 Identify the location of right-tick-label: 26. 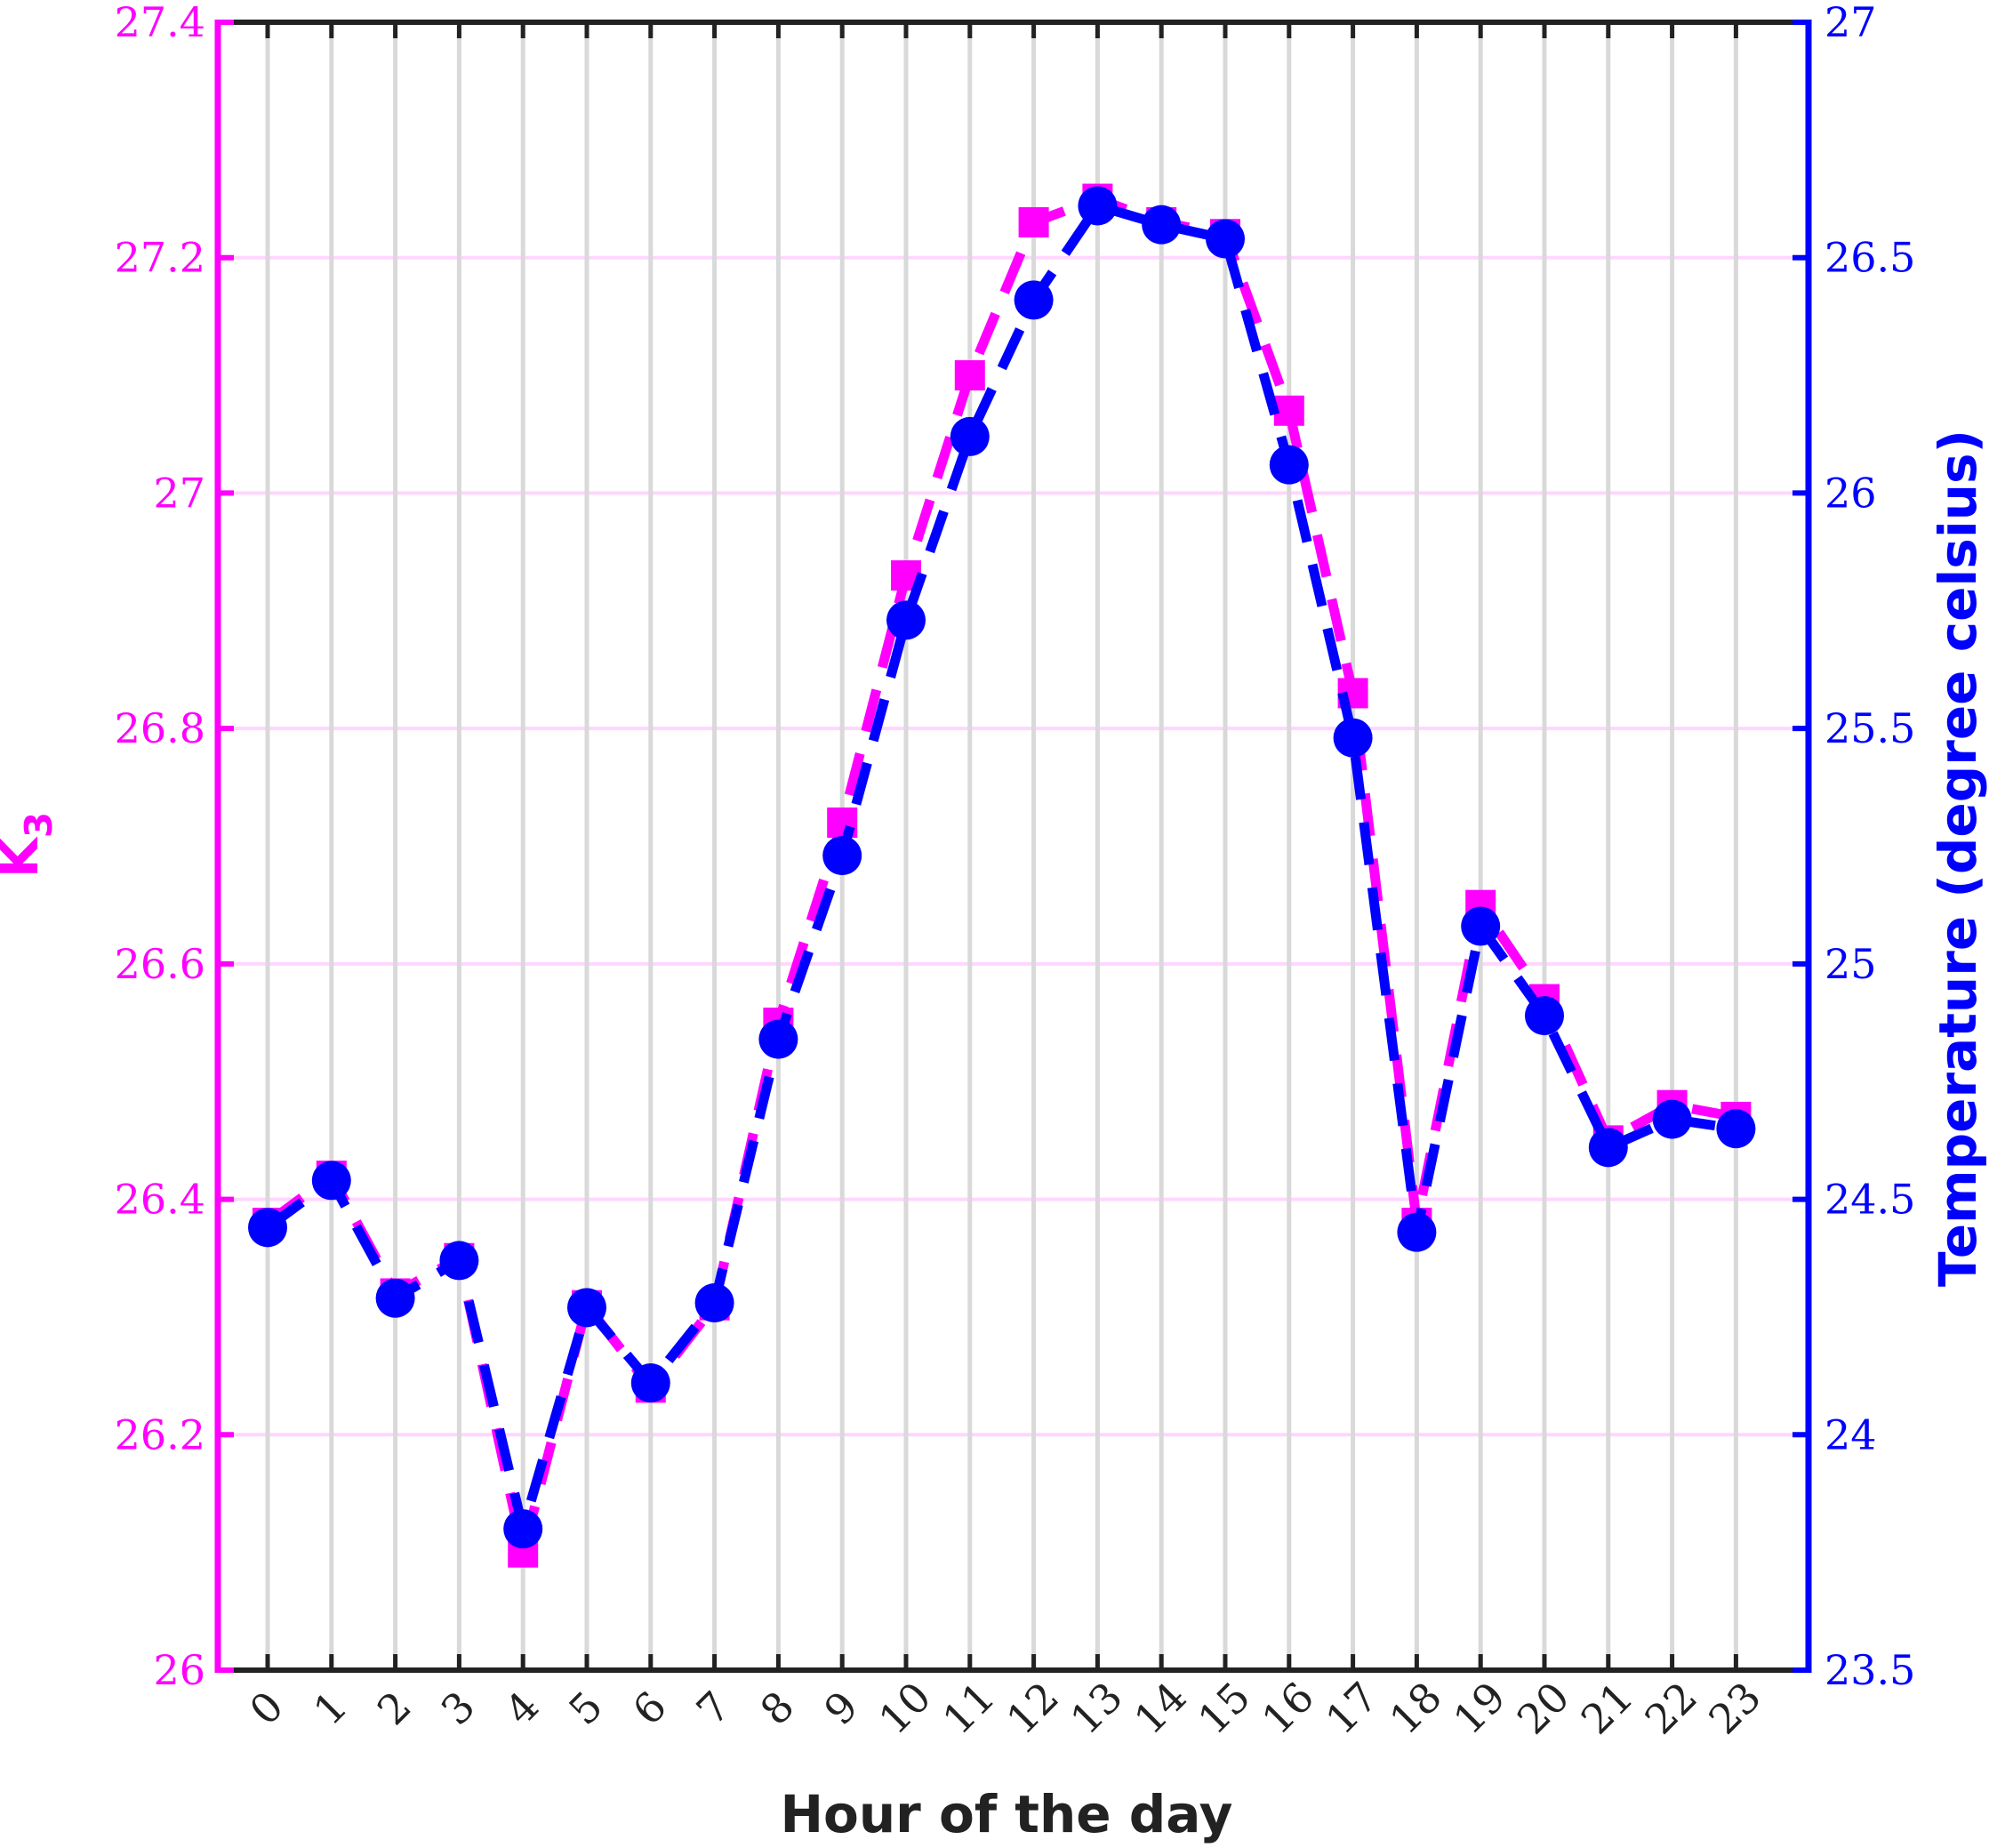
(1851, 493).